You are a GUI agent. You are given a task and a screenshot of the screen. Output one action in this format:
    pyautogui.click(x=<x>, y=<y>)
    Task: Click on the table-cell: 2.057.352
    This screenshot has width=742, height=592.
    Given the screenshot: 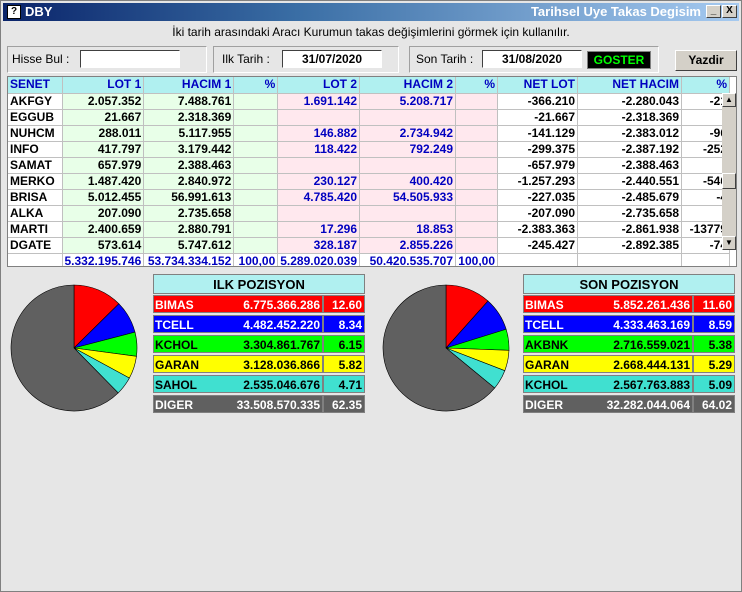 What is the action you would take?
    pyautogui.click(x=103, y=101)
    